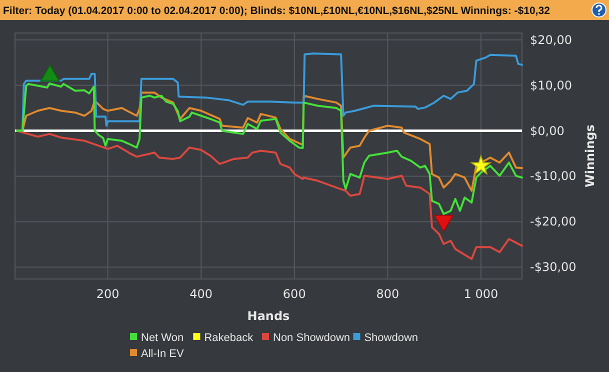 The image size is (609, 372). Describe the element at coordinates (229, 338) in the screenshot. I see `legend-label: Rakeback` at that location.